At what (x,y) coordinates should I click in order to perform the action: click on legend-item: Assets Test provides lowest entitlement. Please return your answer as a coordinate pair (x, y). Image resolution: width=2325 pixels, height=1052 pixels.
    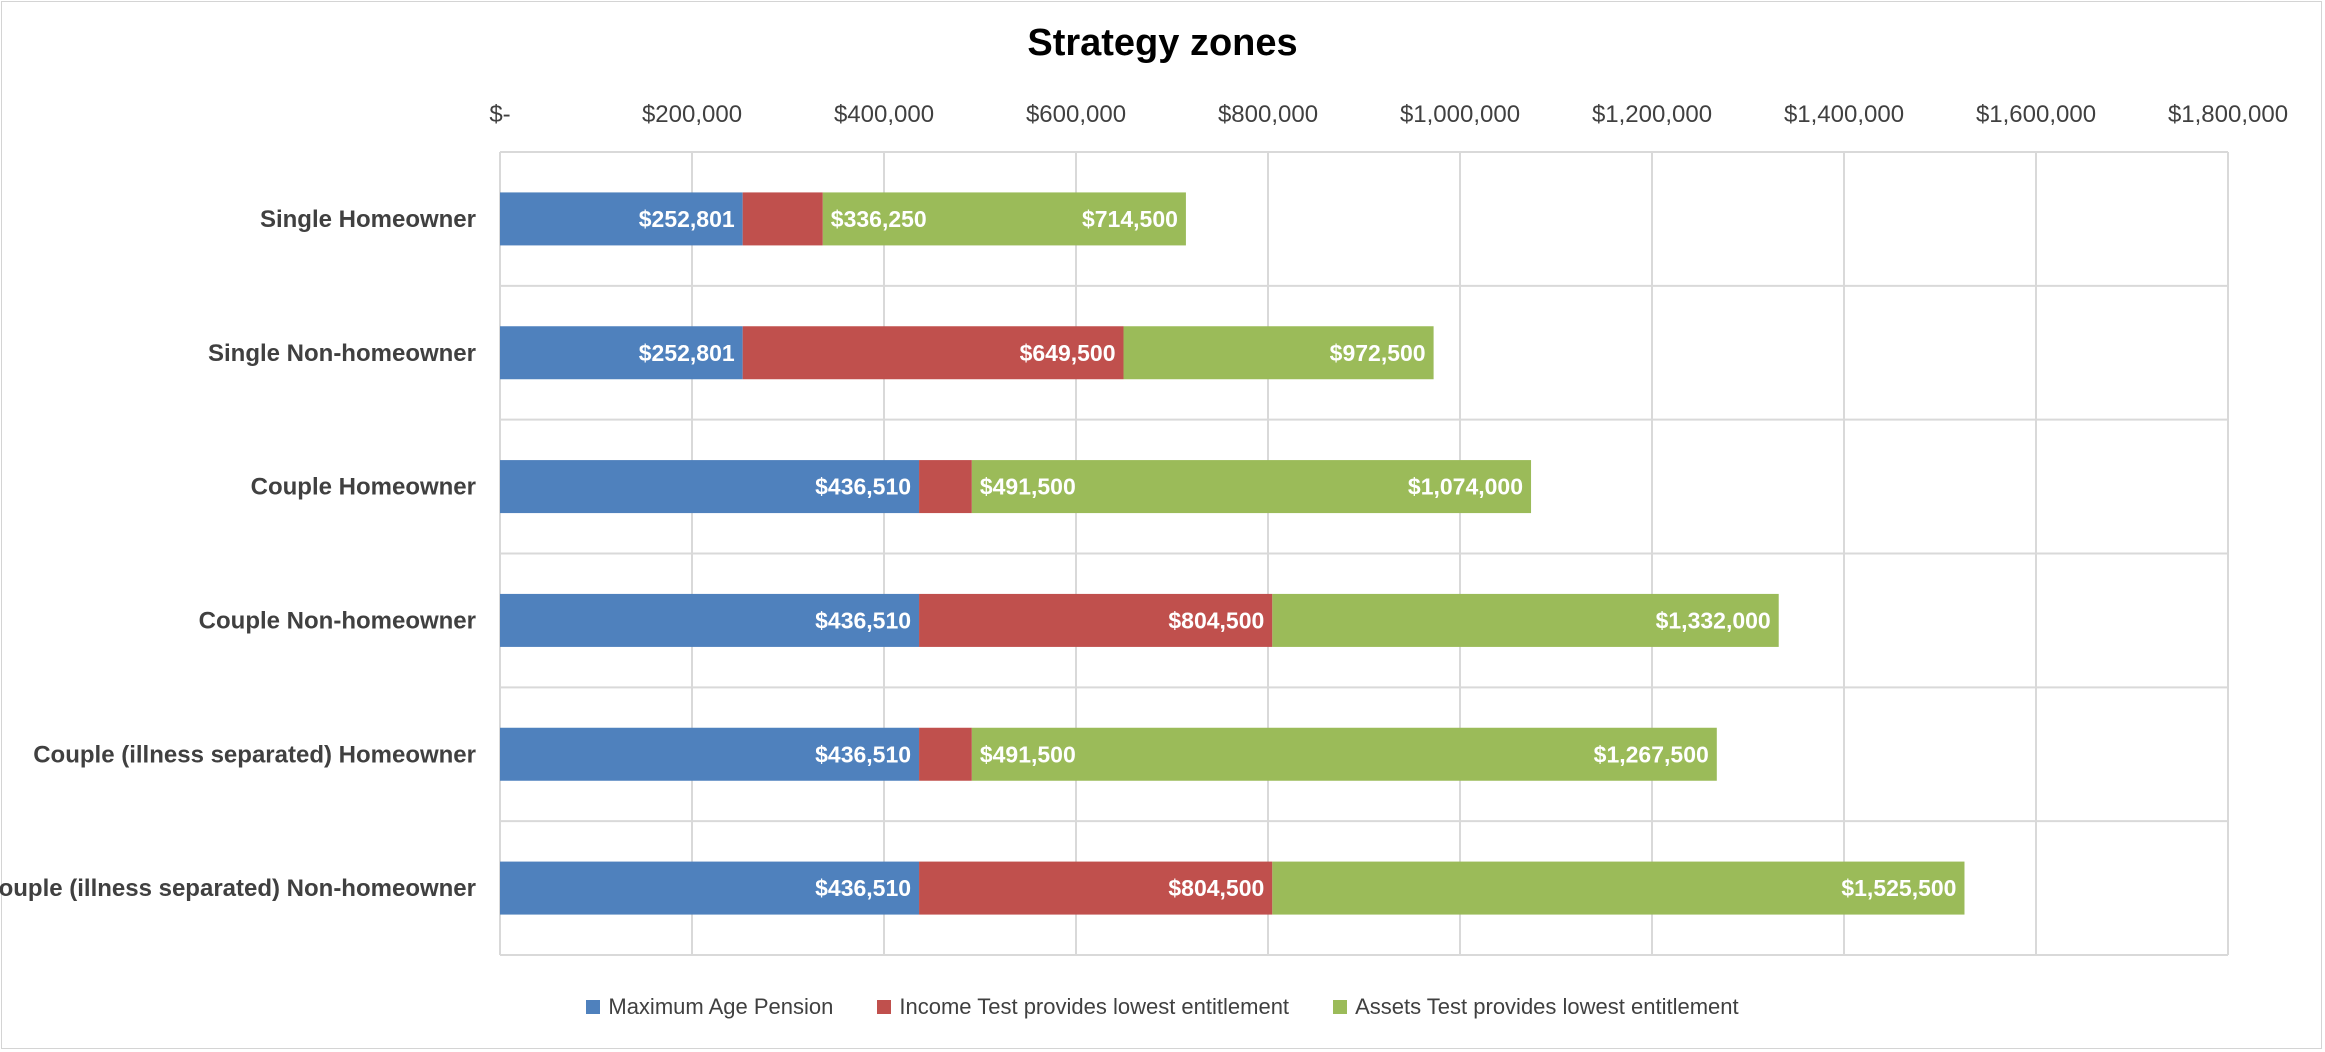
    Looking at the image, I should click on (1536, 1006).